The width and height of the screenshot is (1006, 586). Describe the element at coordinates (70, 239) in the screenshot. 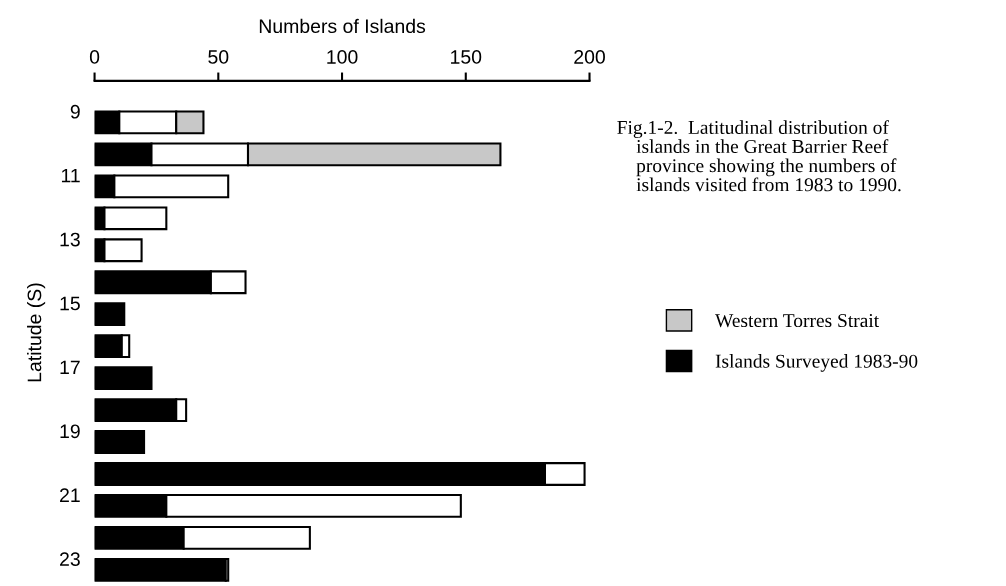

I see `y-tick-label: 13` at that location.